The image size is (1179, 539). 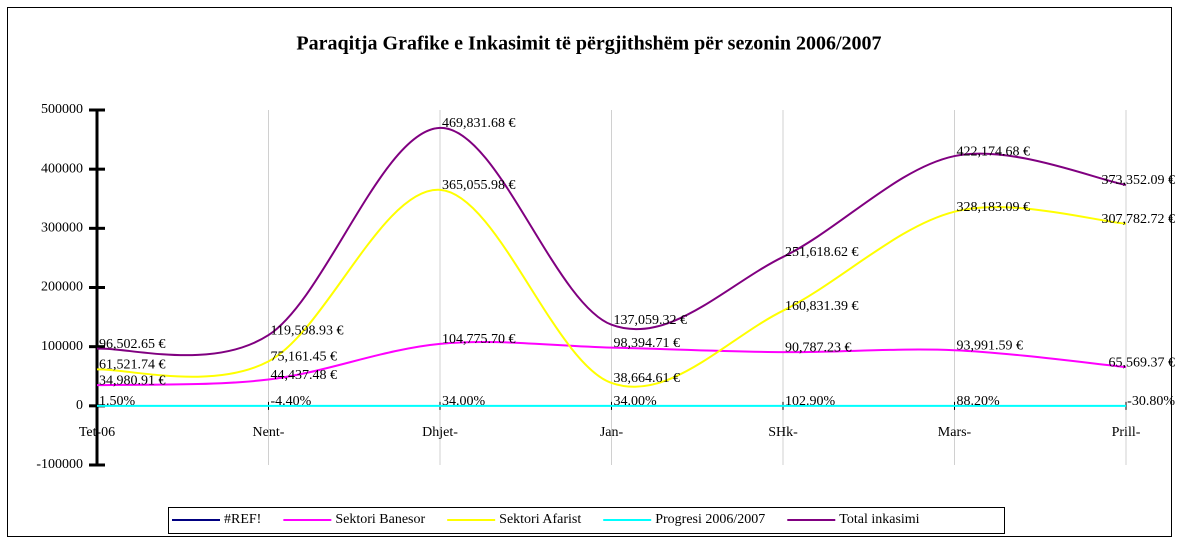 What do you see at coordinates (479, 339) in the screenshot?
I see `data-label: 104,775.70 €` at bounding box center [479, 339].